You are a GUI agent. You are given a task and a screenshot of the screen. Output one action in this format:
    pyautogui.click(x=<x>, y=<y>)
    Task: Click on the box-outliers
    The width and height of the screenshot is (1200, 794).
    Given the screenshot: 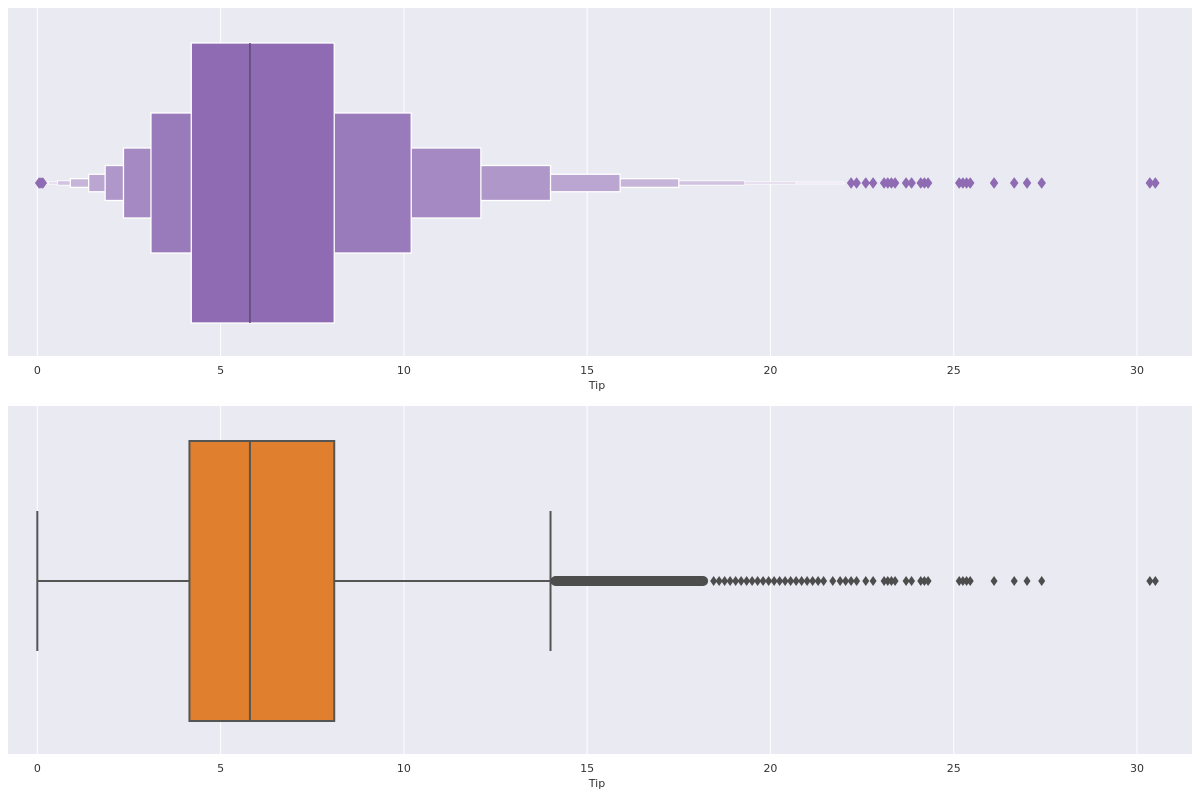 What is the action you would take?
    pyautogui.click(x=854, y=581)
    